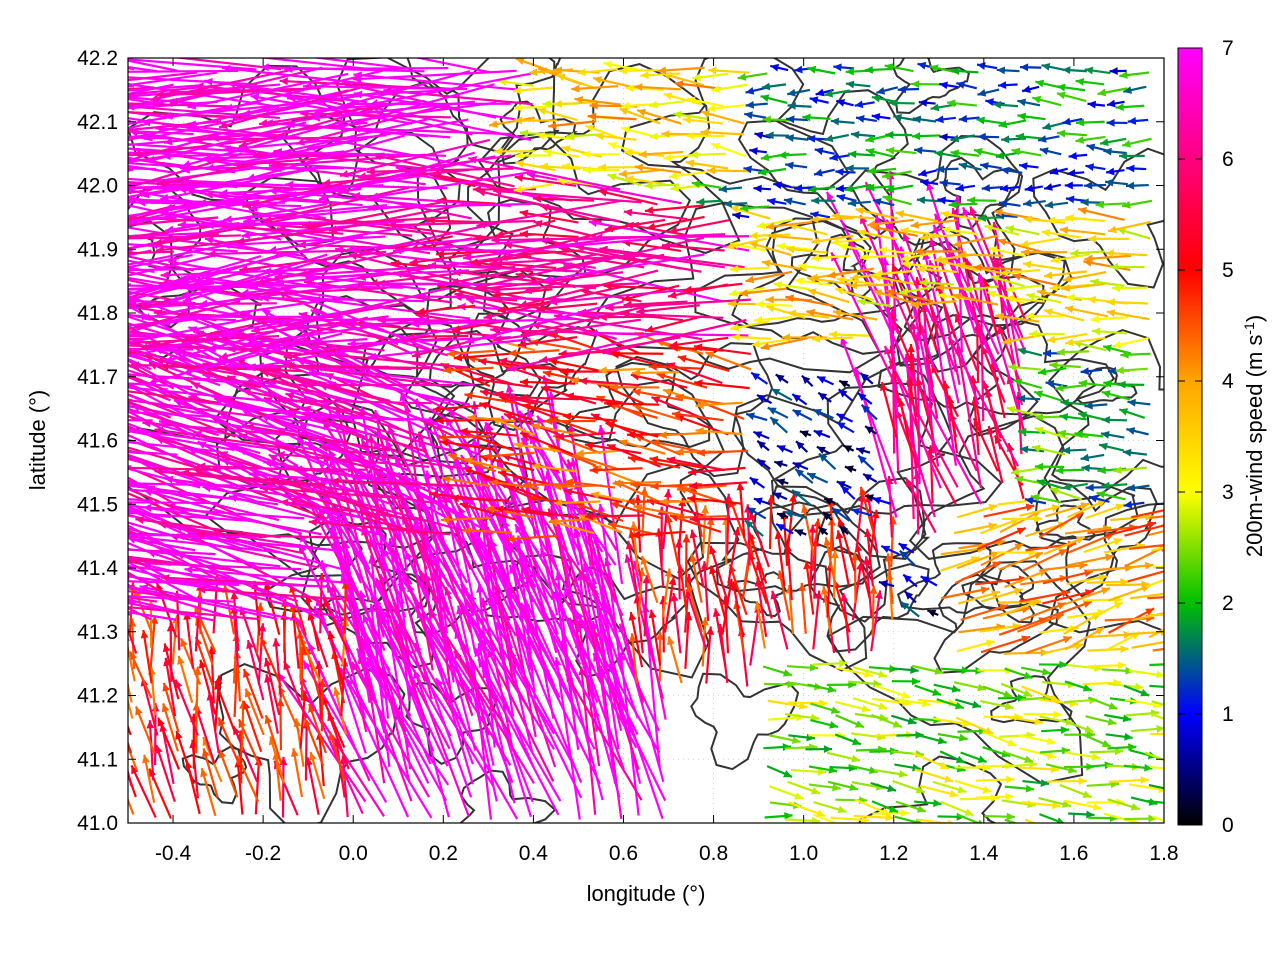  I want to click on y-tick-label: 41.9, so click(97, 249).